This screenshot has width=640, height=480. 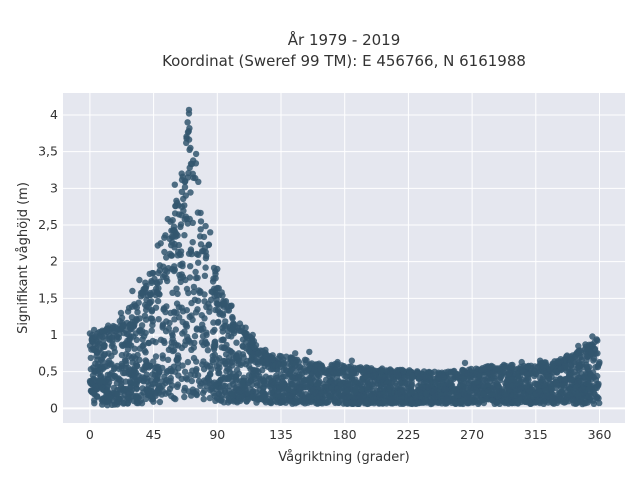 What do you see at coordinates (281, 434) in the screenshot?
I see `x-tick-label: 135` at bounding box center [281, 434].